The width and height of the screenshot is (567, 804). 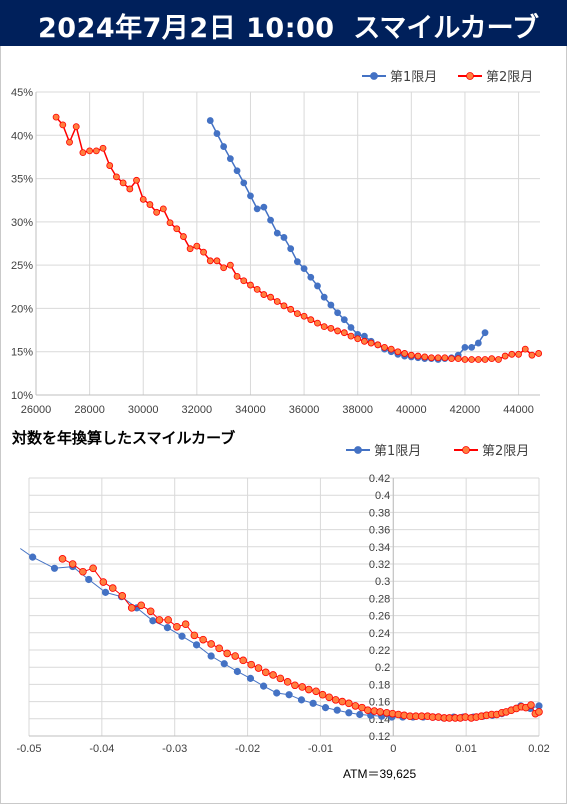 I want to click on x-tick-label: 44000, so click(x=518, y=410).